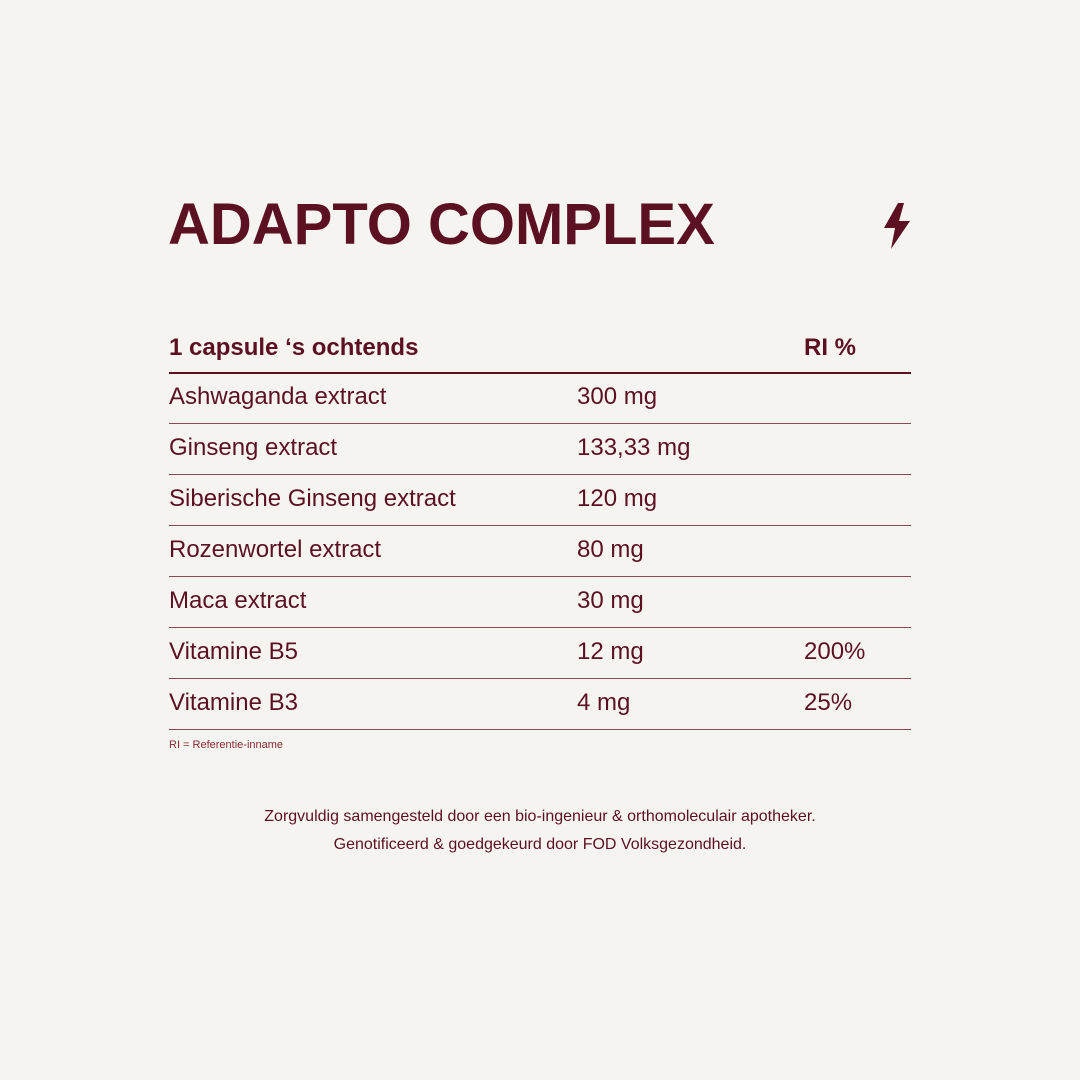 The image size is (1080, 1080). What do you see at coordinates (540, 653) in the screenshot?
I see `table-row: Vitamine B5 12 mg 200%` at bounding box center [540, 653].